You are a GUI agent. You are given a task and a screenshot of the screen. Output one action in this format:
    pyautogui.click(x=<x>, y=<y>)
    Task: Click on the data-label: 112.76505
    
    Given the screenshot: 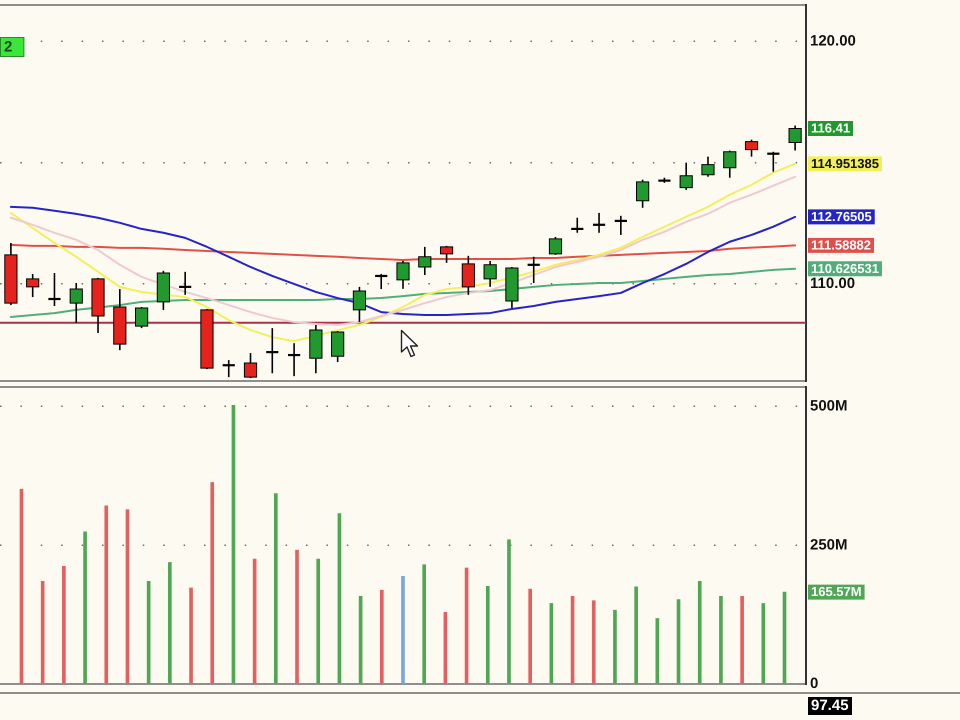 What is the action you would take?
    pyautogui.click(x=841, y=216)
    